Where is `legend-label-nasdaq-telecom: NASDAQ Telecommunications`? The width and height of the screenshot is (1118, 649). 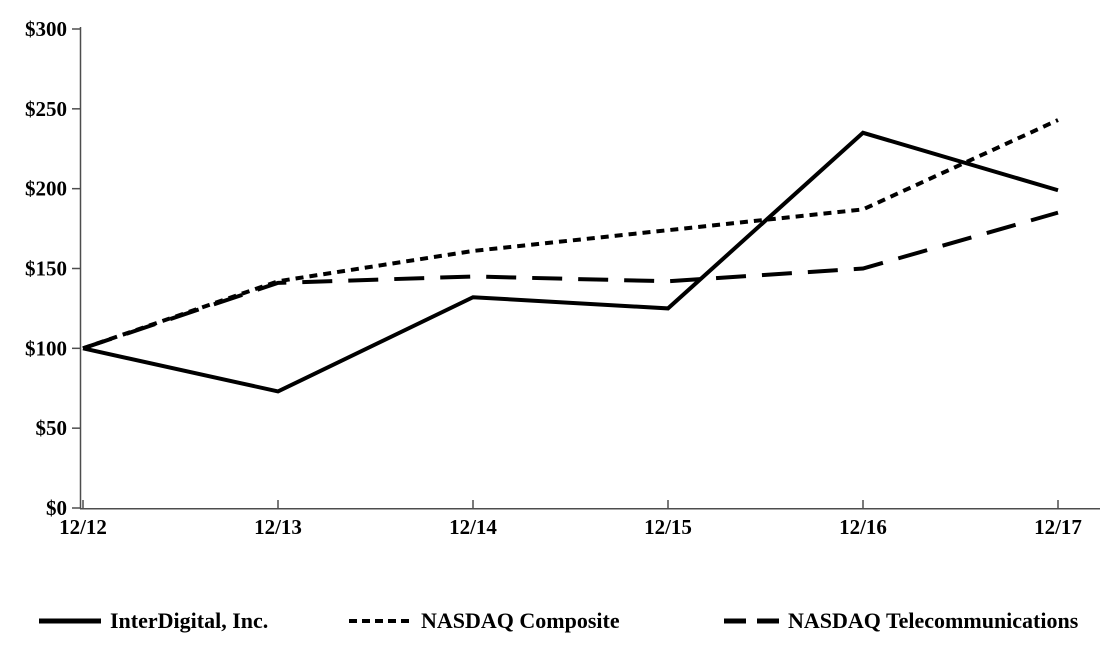
legend-label-nasdaq-telecom: NASDAQ Telecommunications is located at coordinates (933, 620).